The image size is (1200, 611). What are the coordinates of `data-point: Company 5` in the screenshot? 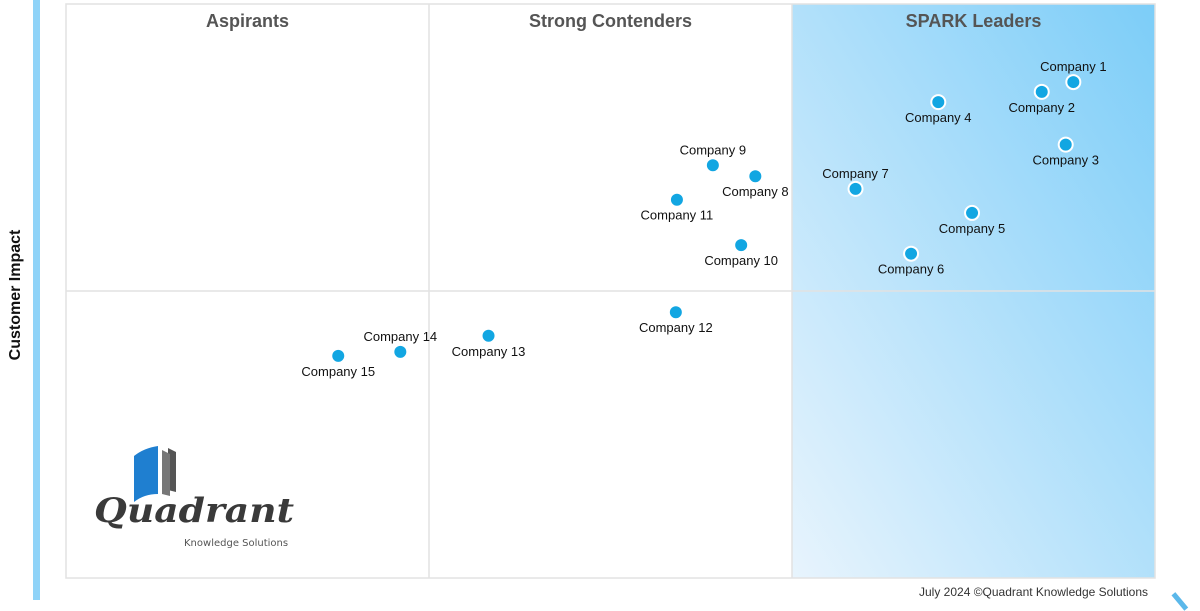 It's located at (972, 220).